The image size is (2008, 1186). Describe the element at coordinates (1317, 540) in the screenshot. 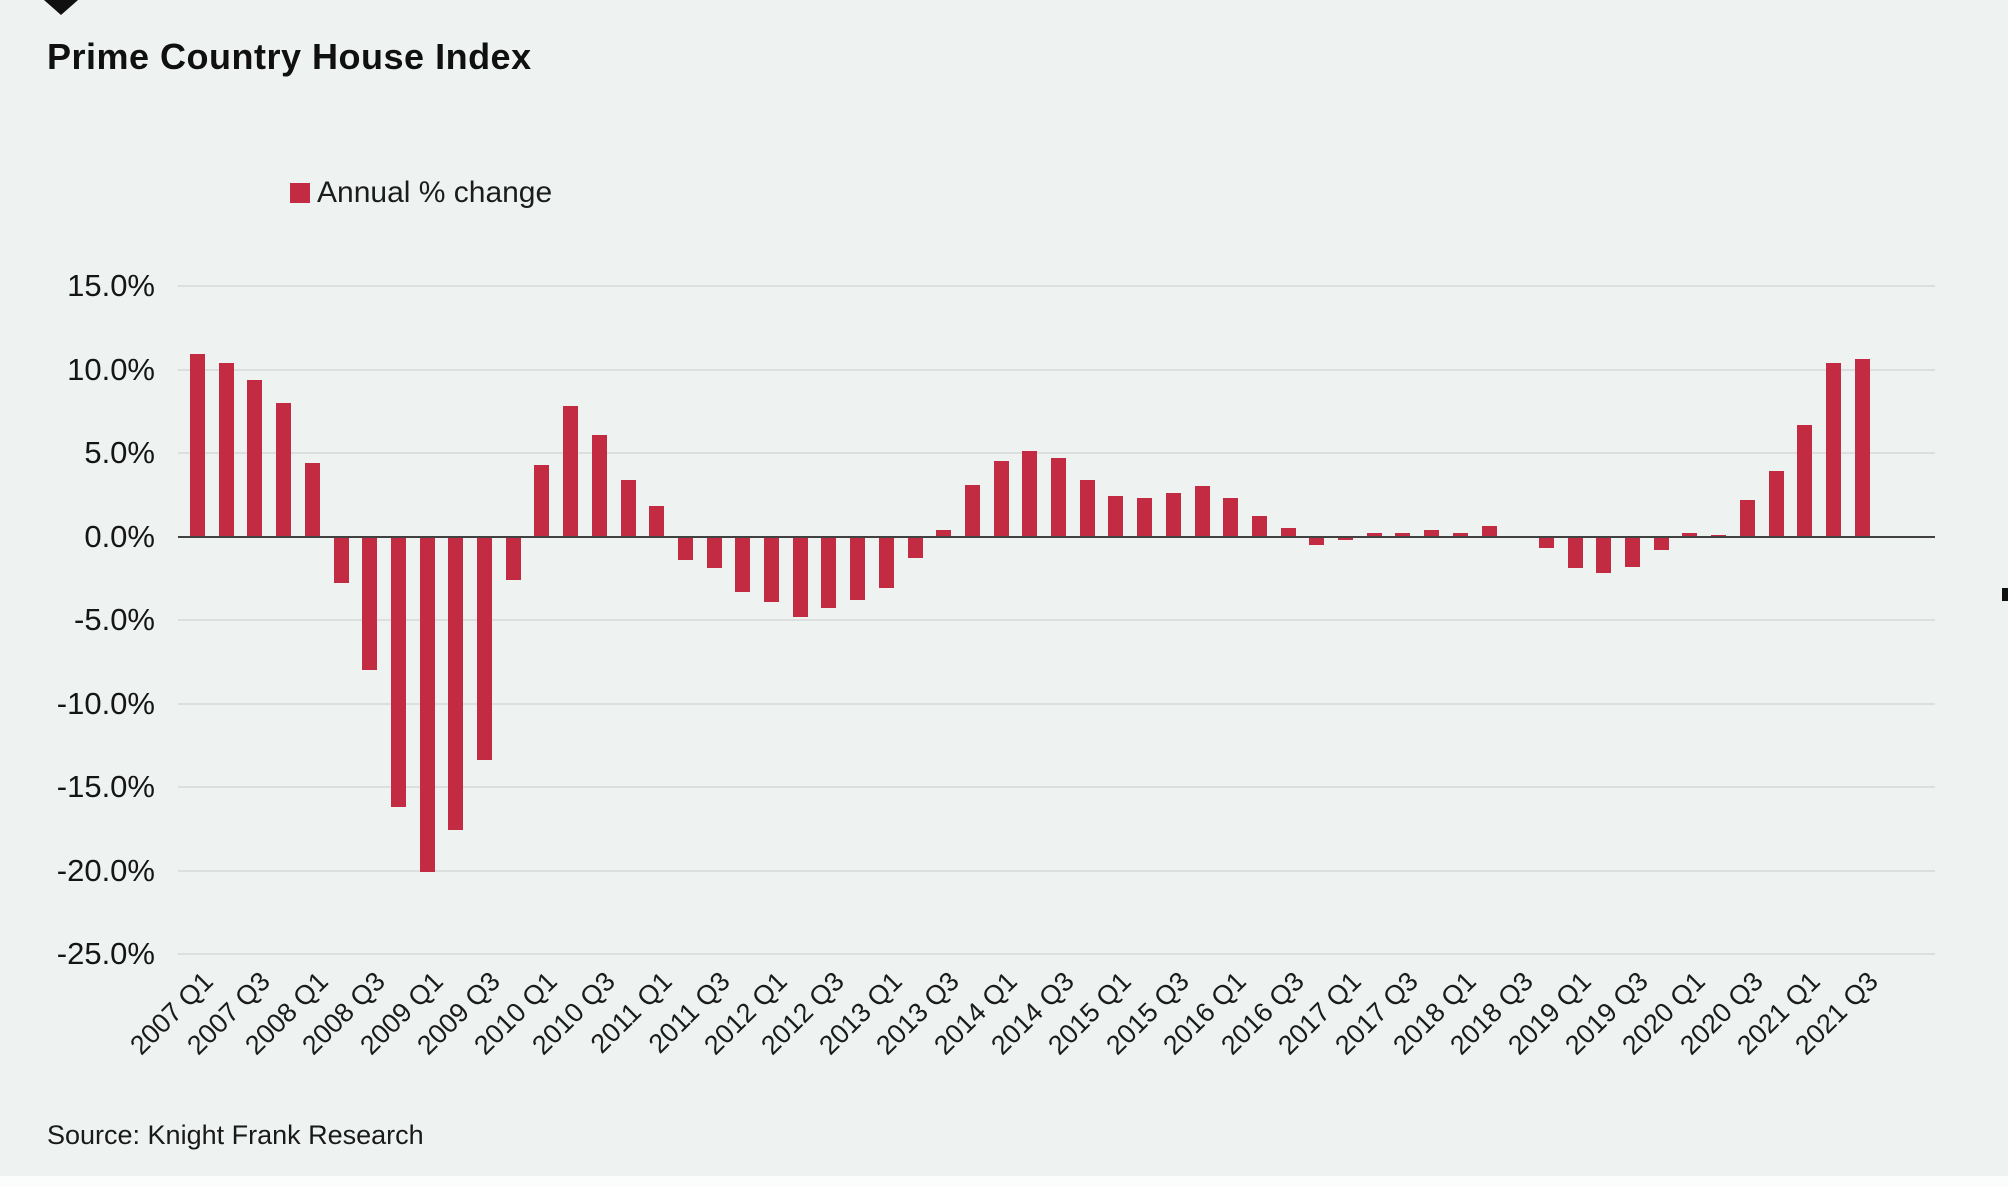

I see `bar-2016-Q4` at that location.